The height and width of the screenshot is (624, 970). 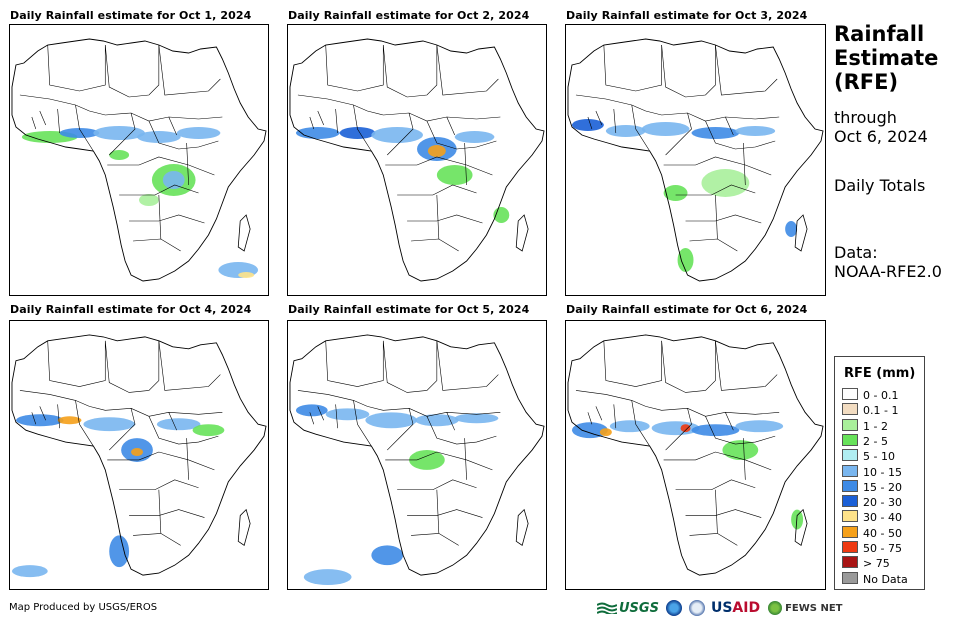 What do you see at coordinates (885, 579) in the screenshot?
I see `legend-label: No Data` at bounding box center [885, 579].